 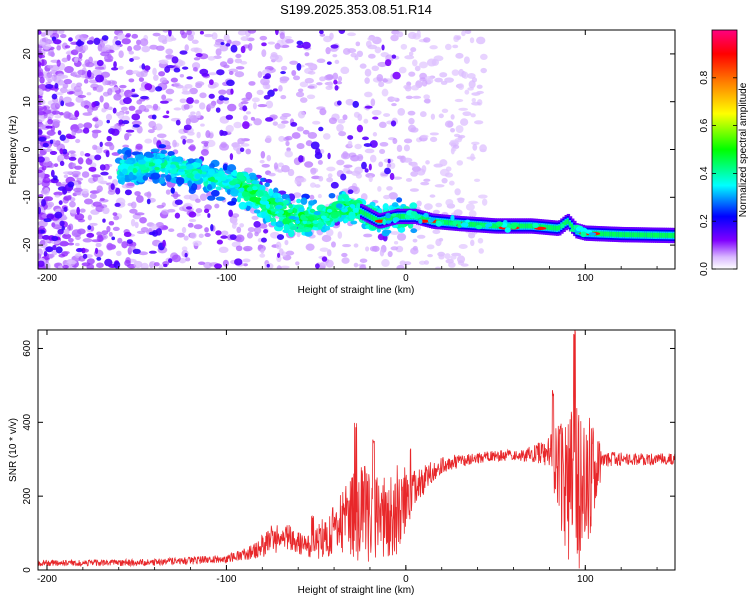 What do you see at coordinates (27, 197) in the screenshot?
I see `heatmap-y-tick-label: -10` at bounding box center [27, 197].